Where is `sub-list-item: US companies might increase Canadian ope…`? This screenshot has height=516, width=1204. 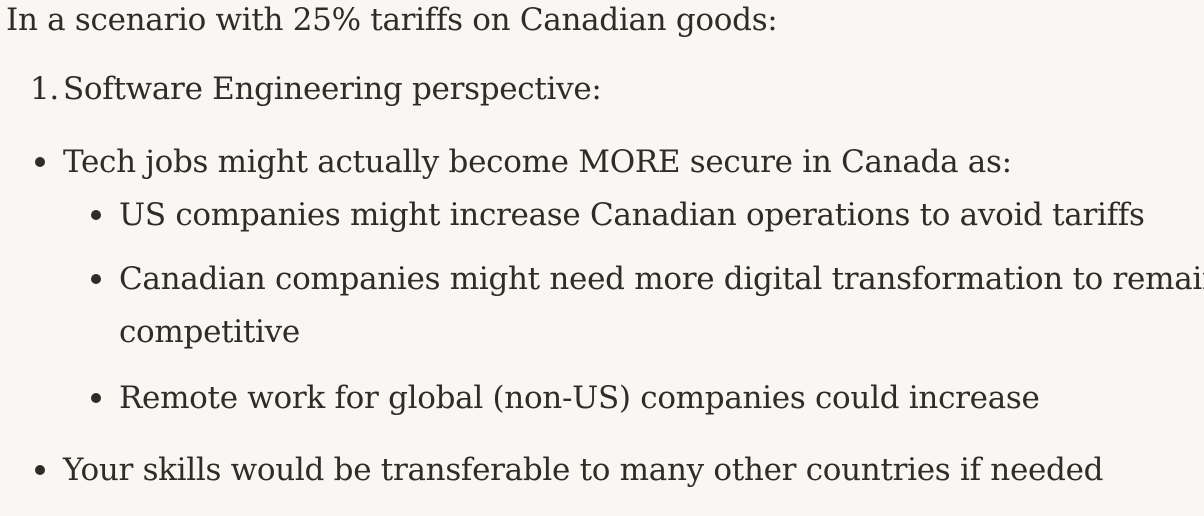 sub-list-item: US companies might increase Canadian ope… is located at coordinates (632, 215).